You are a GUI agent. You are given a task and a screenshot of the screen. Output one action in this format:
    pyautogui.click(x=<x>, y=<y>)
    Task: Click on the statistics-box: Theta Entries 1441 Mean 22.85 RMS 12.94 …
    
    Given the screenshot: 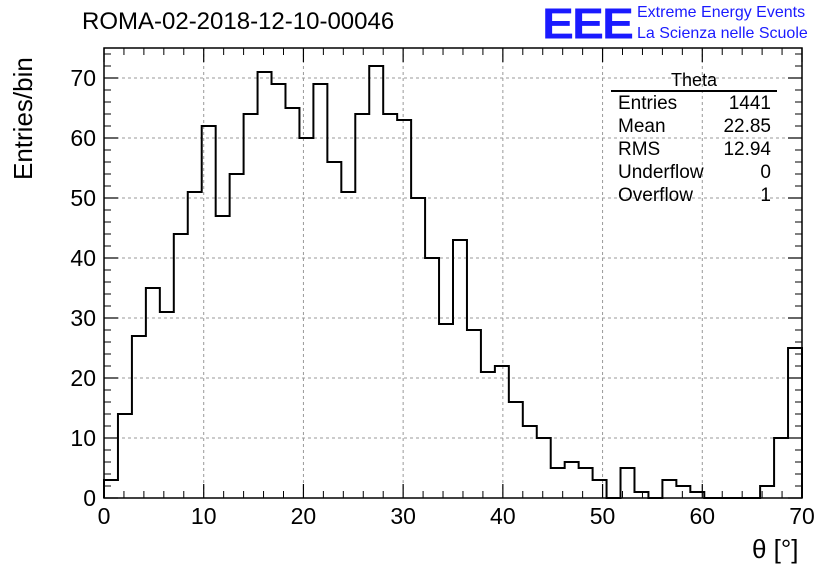 What is the action you would take?
    pyautogui.click(x=694, y=138)
    